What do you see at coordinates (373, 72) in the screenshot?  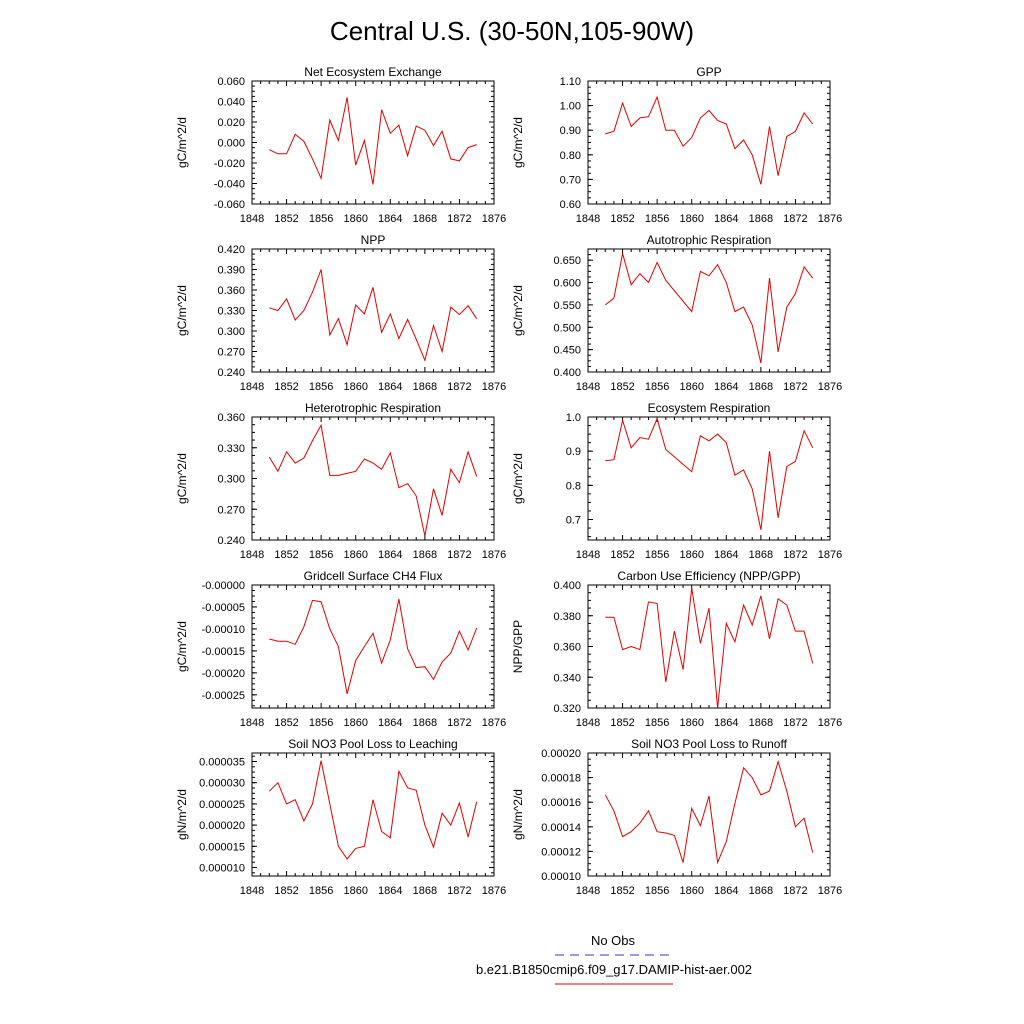 I see `panel-title: Net Ecosystem Exchange` at bounding box center [373, 72].